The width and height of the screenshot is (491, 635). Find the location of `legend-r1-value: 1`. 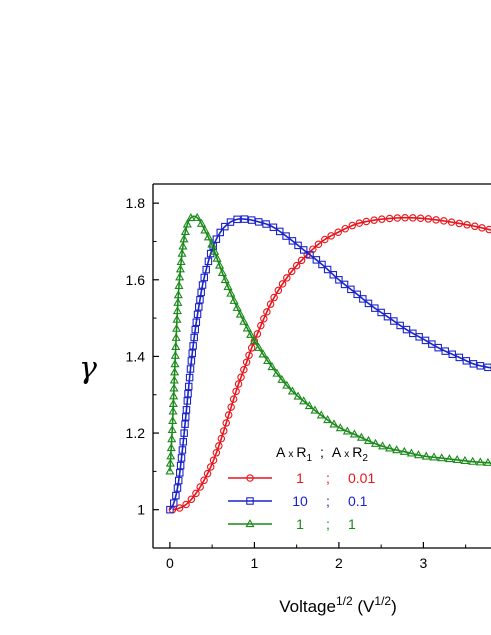

legend-r1-value: 1 is located at coordinates (300, 478).